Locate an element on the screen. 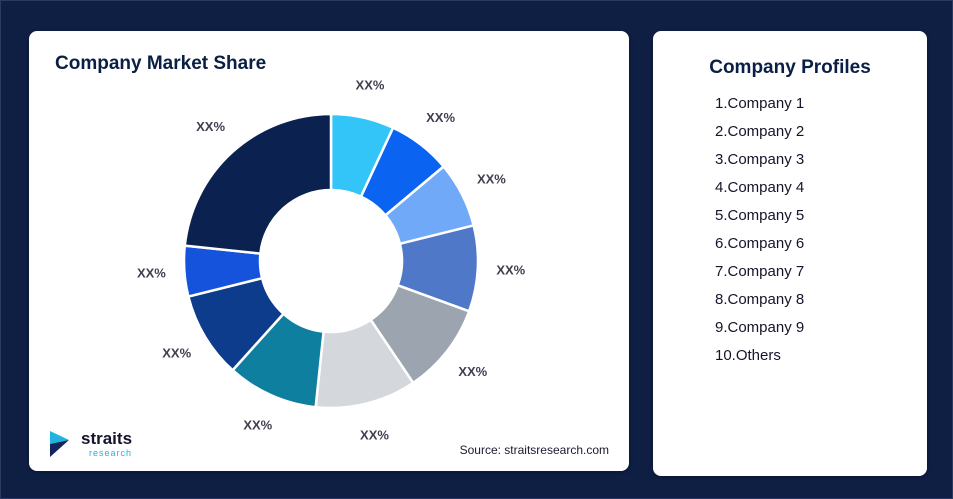  segment-label-4: XX% is located at coordinates (510, 269).